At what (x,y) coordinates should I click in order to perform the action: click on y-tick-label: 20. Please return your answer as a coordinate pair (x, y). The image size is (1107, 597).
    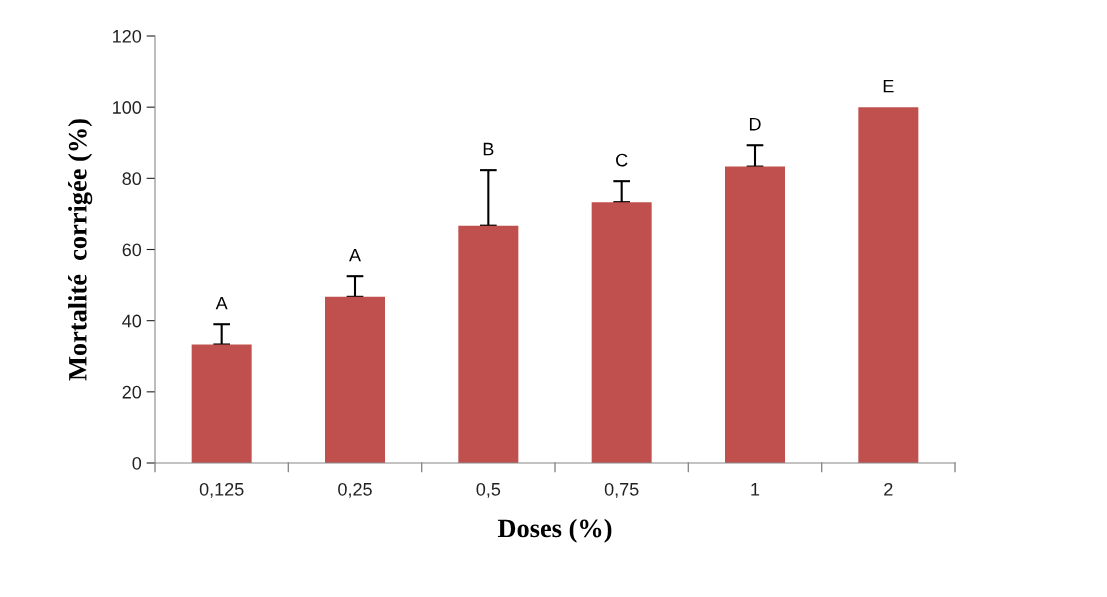
    Looking at the image, I should click on (132, 392).